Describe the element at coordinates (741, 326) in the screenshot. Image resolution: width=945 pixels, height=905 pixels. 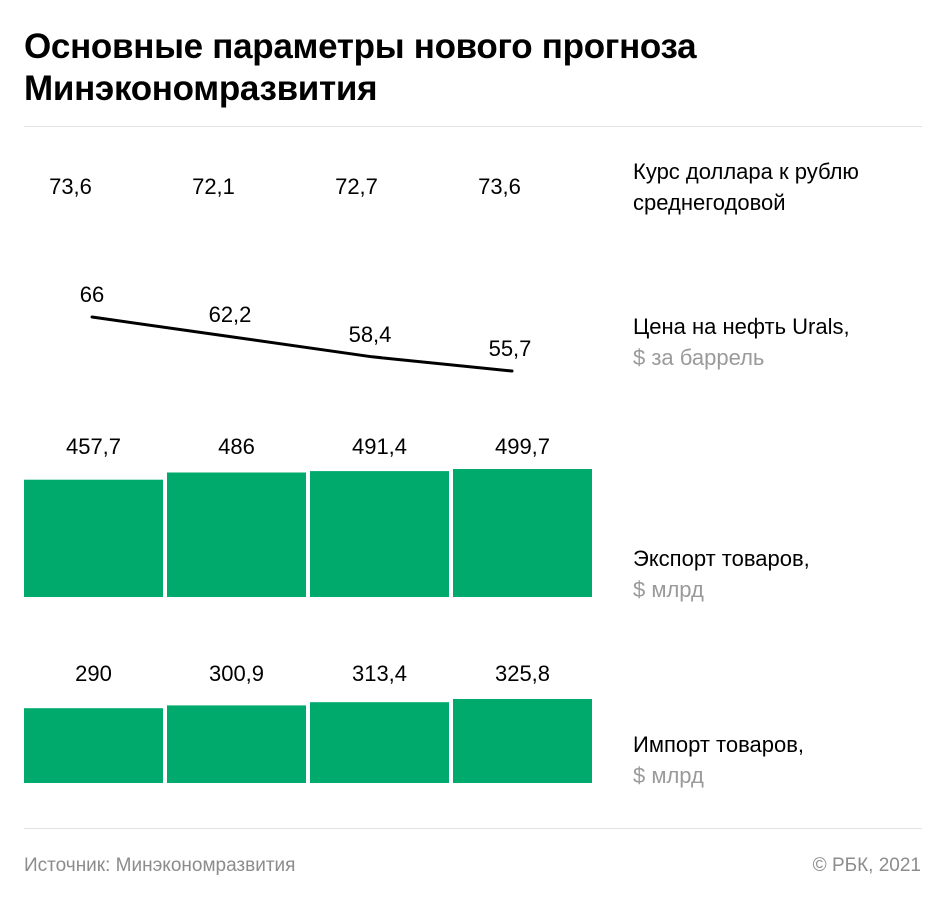
I see `oil-price-label-text: Цена на нефть Urals,` at that location.